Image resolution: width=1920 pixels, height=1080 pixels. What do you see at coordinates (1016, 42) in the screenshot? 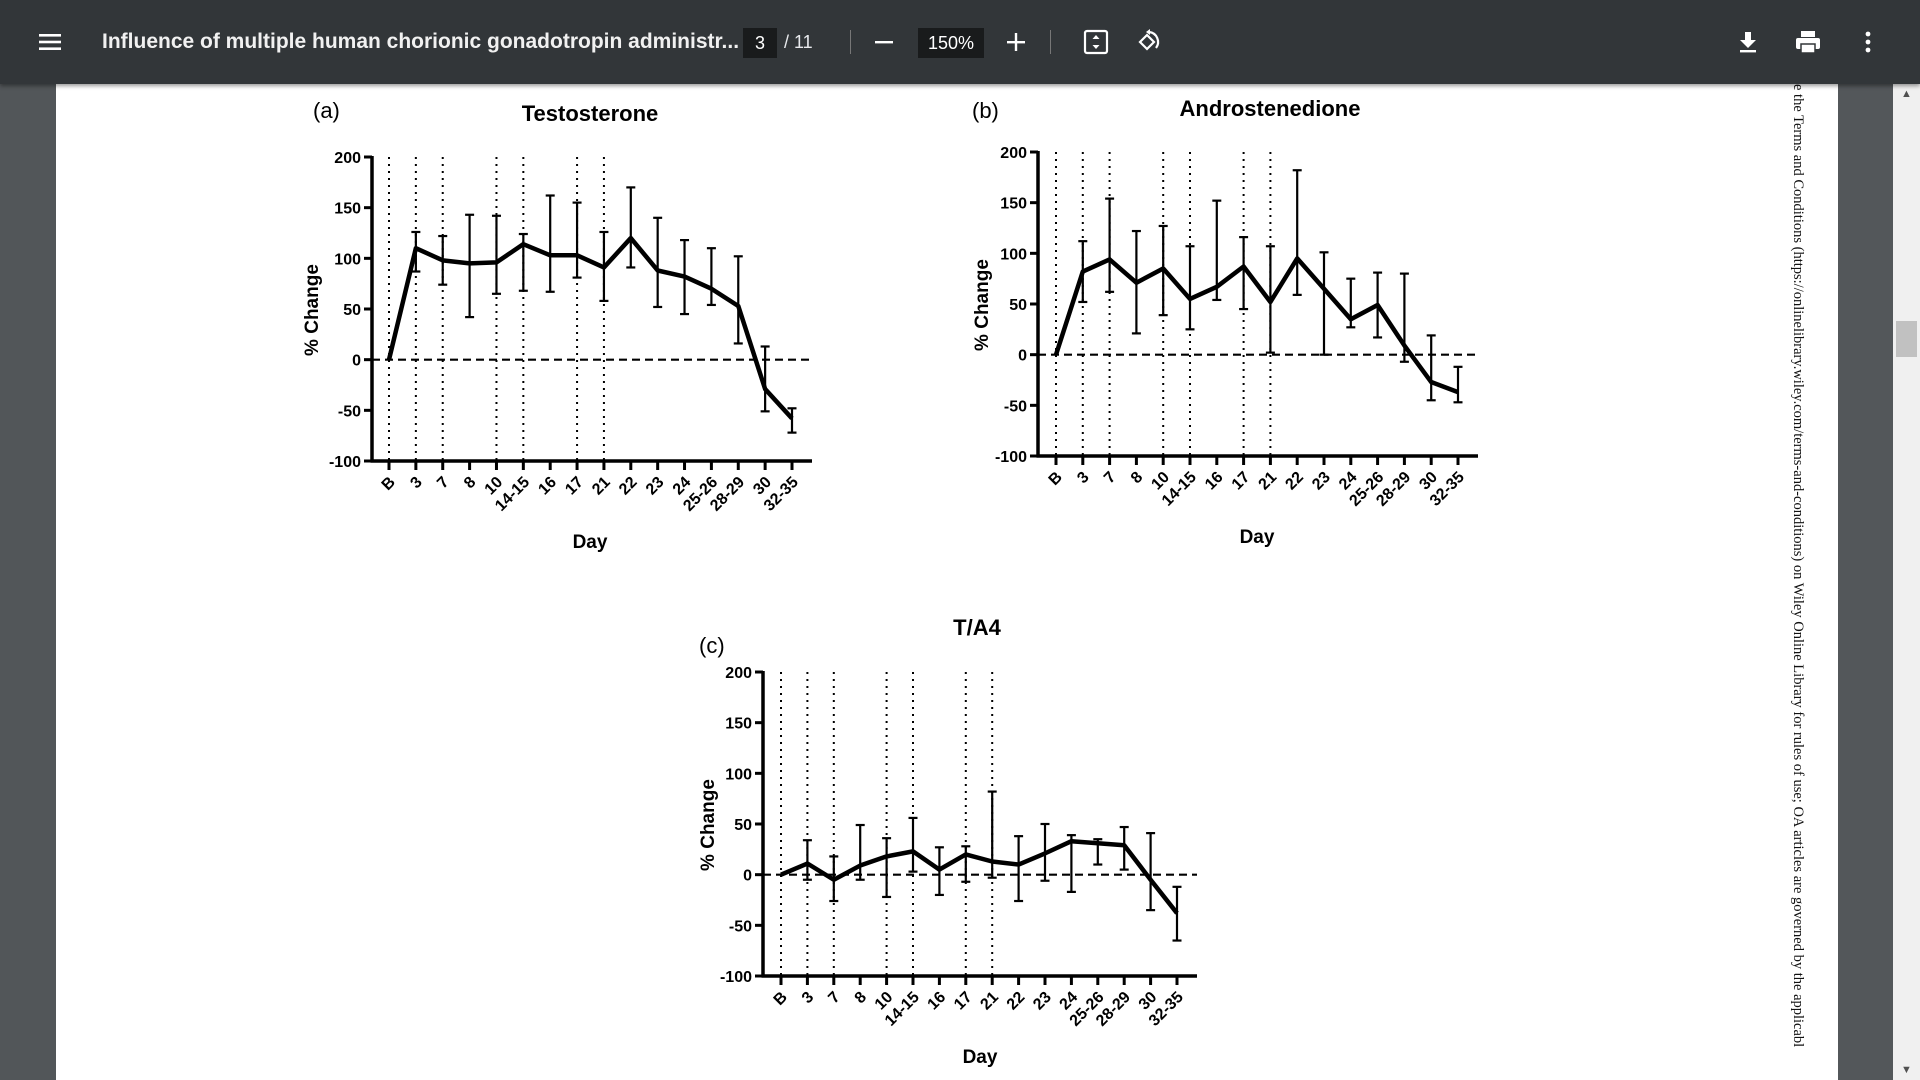
I see `zoom-in-icon` at bounding box center [1016, 42].